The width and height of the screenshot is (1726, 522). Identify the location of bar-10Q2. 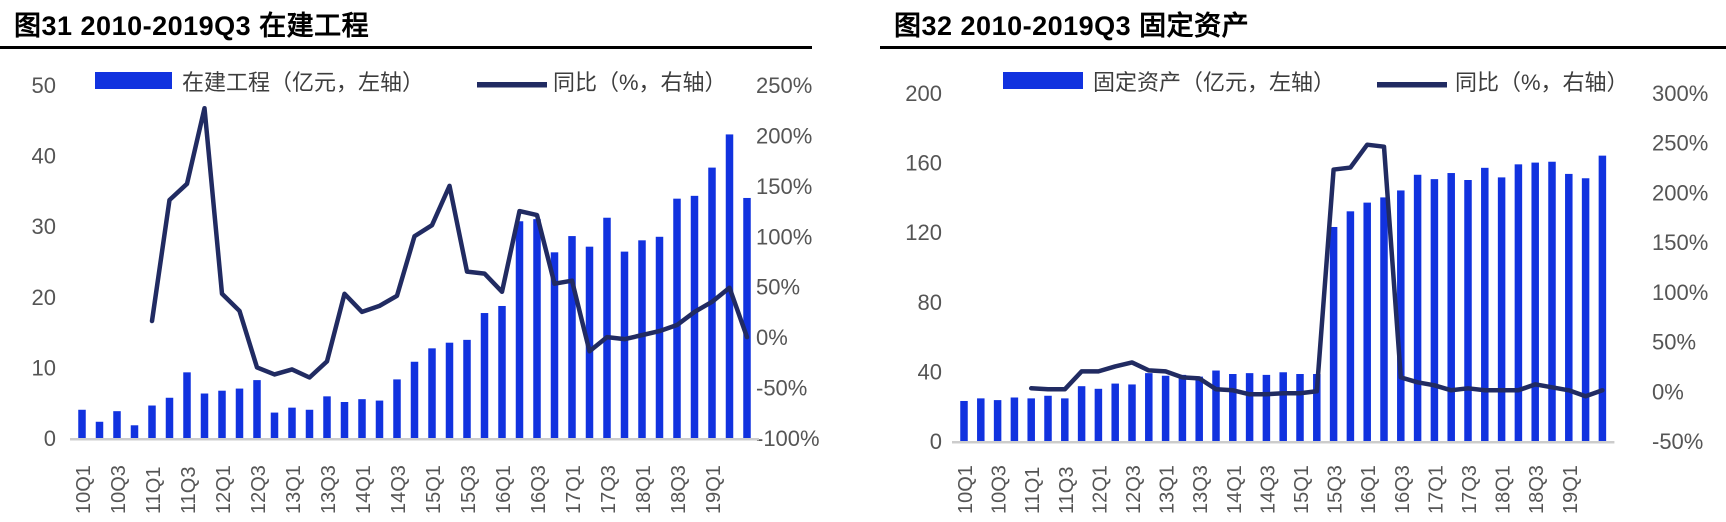
(99, 429).